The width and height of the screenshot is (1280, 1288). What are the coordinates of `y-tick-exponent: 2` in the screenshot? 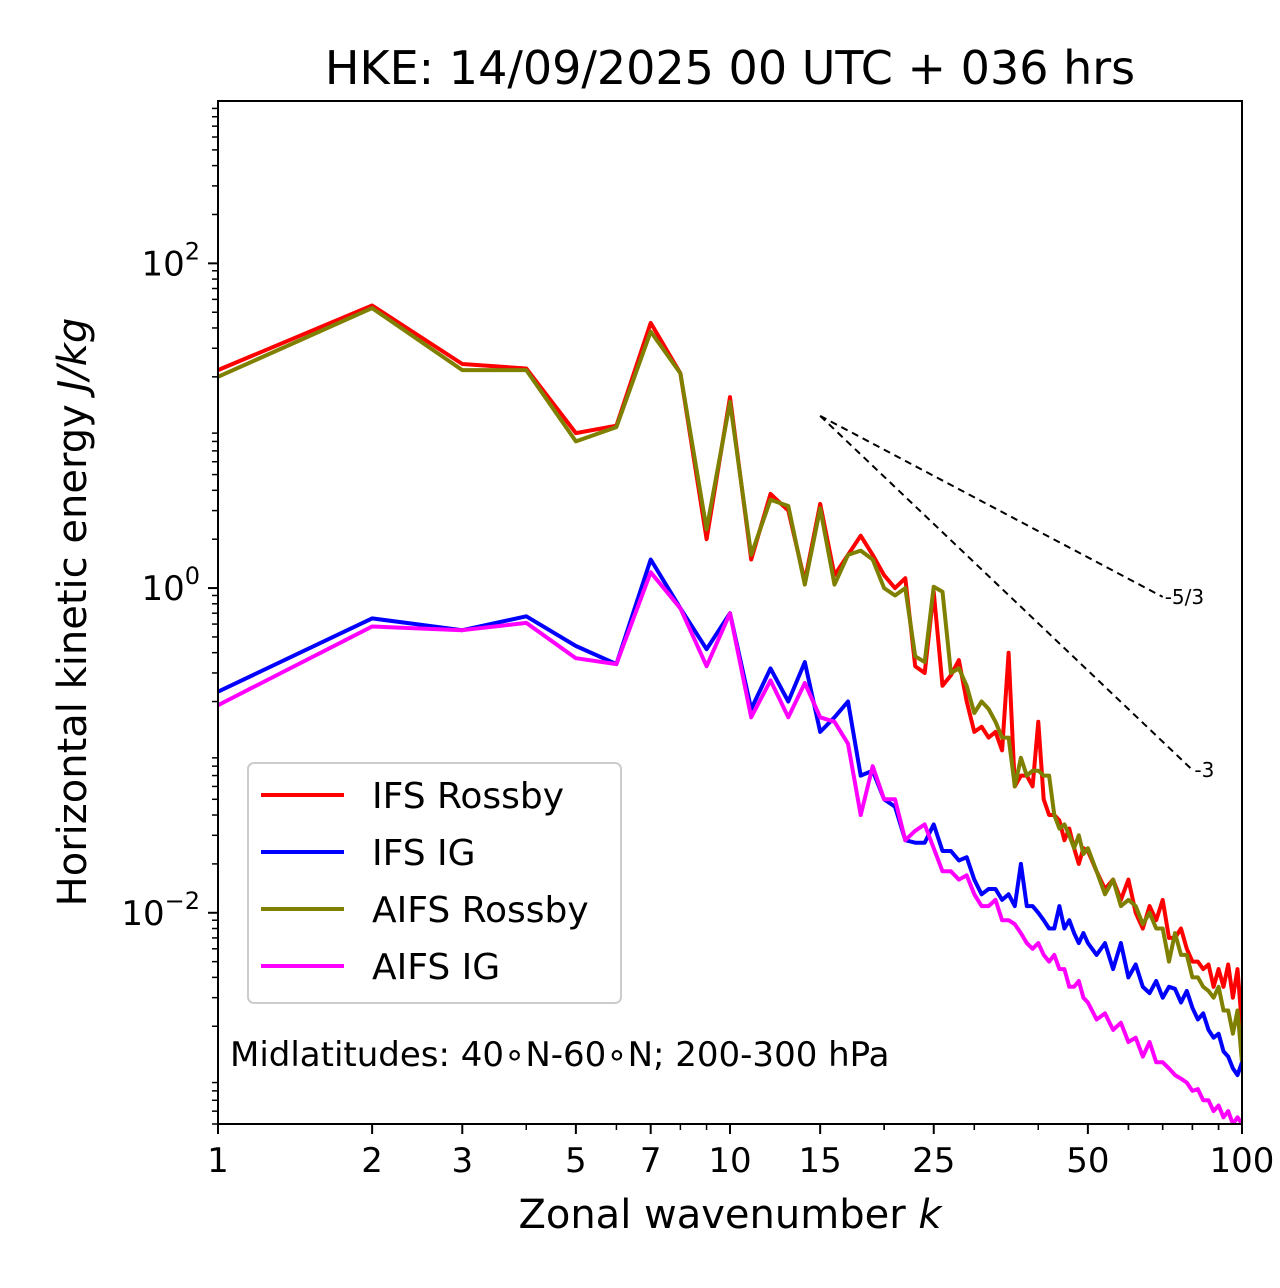 It's located at (192, 251).